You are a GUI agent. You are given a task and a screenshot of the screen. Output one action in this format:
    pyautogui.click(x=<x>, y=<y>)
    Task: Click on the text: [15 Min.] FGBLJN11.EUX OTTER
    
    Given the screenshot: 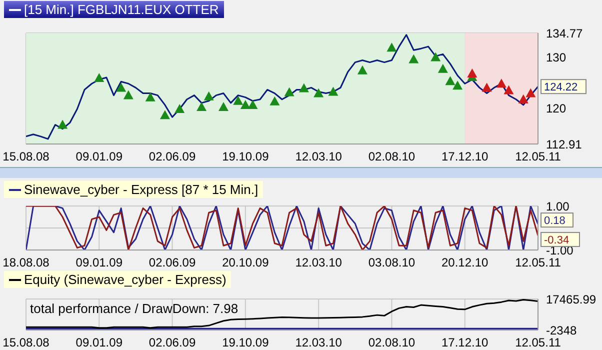 What is the action you would take?
    pyautogui.click(x=121, y=9)
    